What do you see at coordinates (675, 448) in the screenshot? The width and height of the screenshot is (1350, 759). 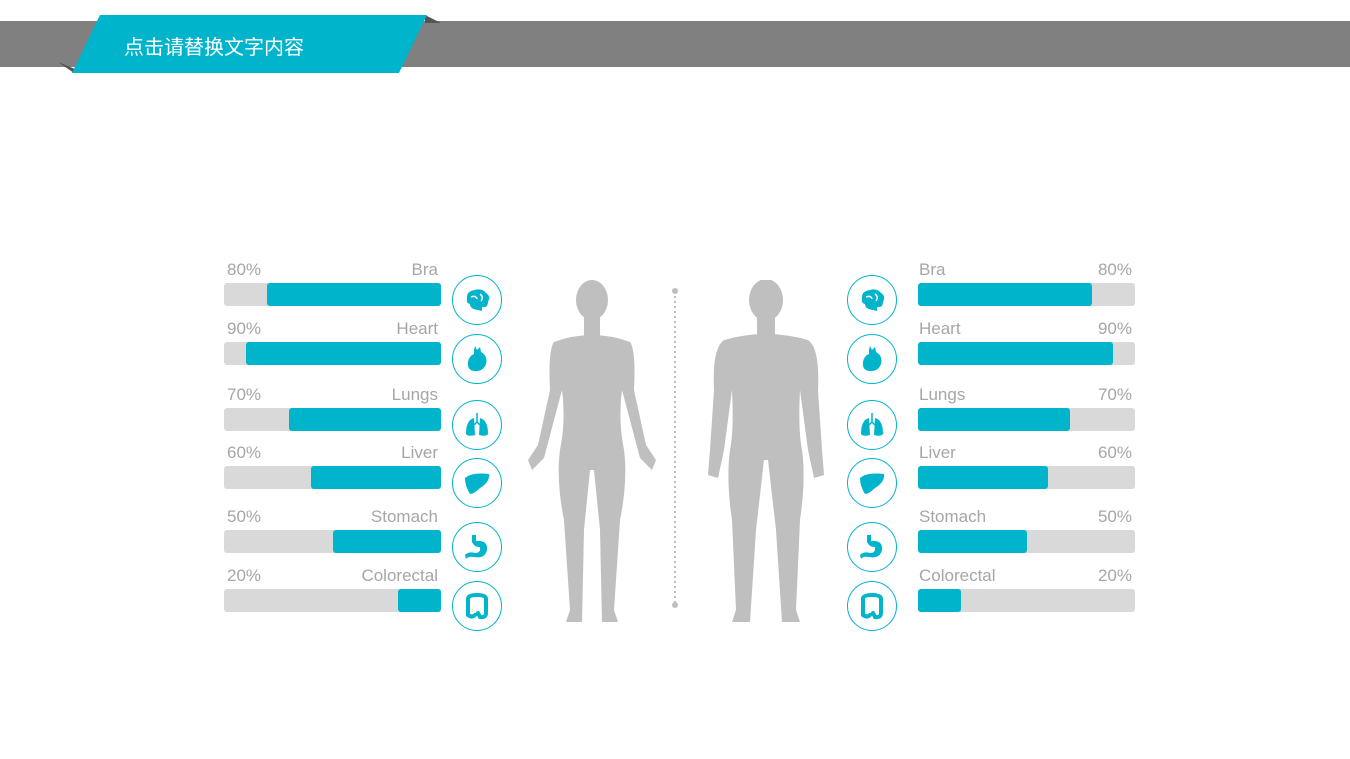 I see `divider-line` at bounding box center [675, 448].